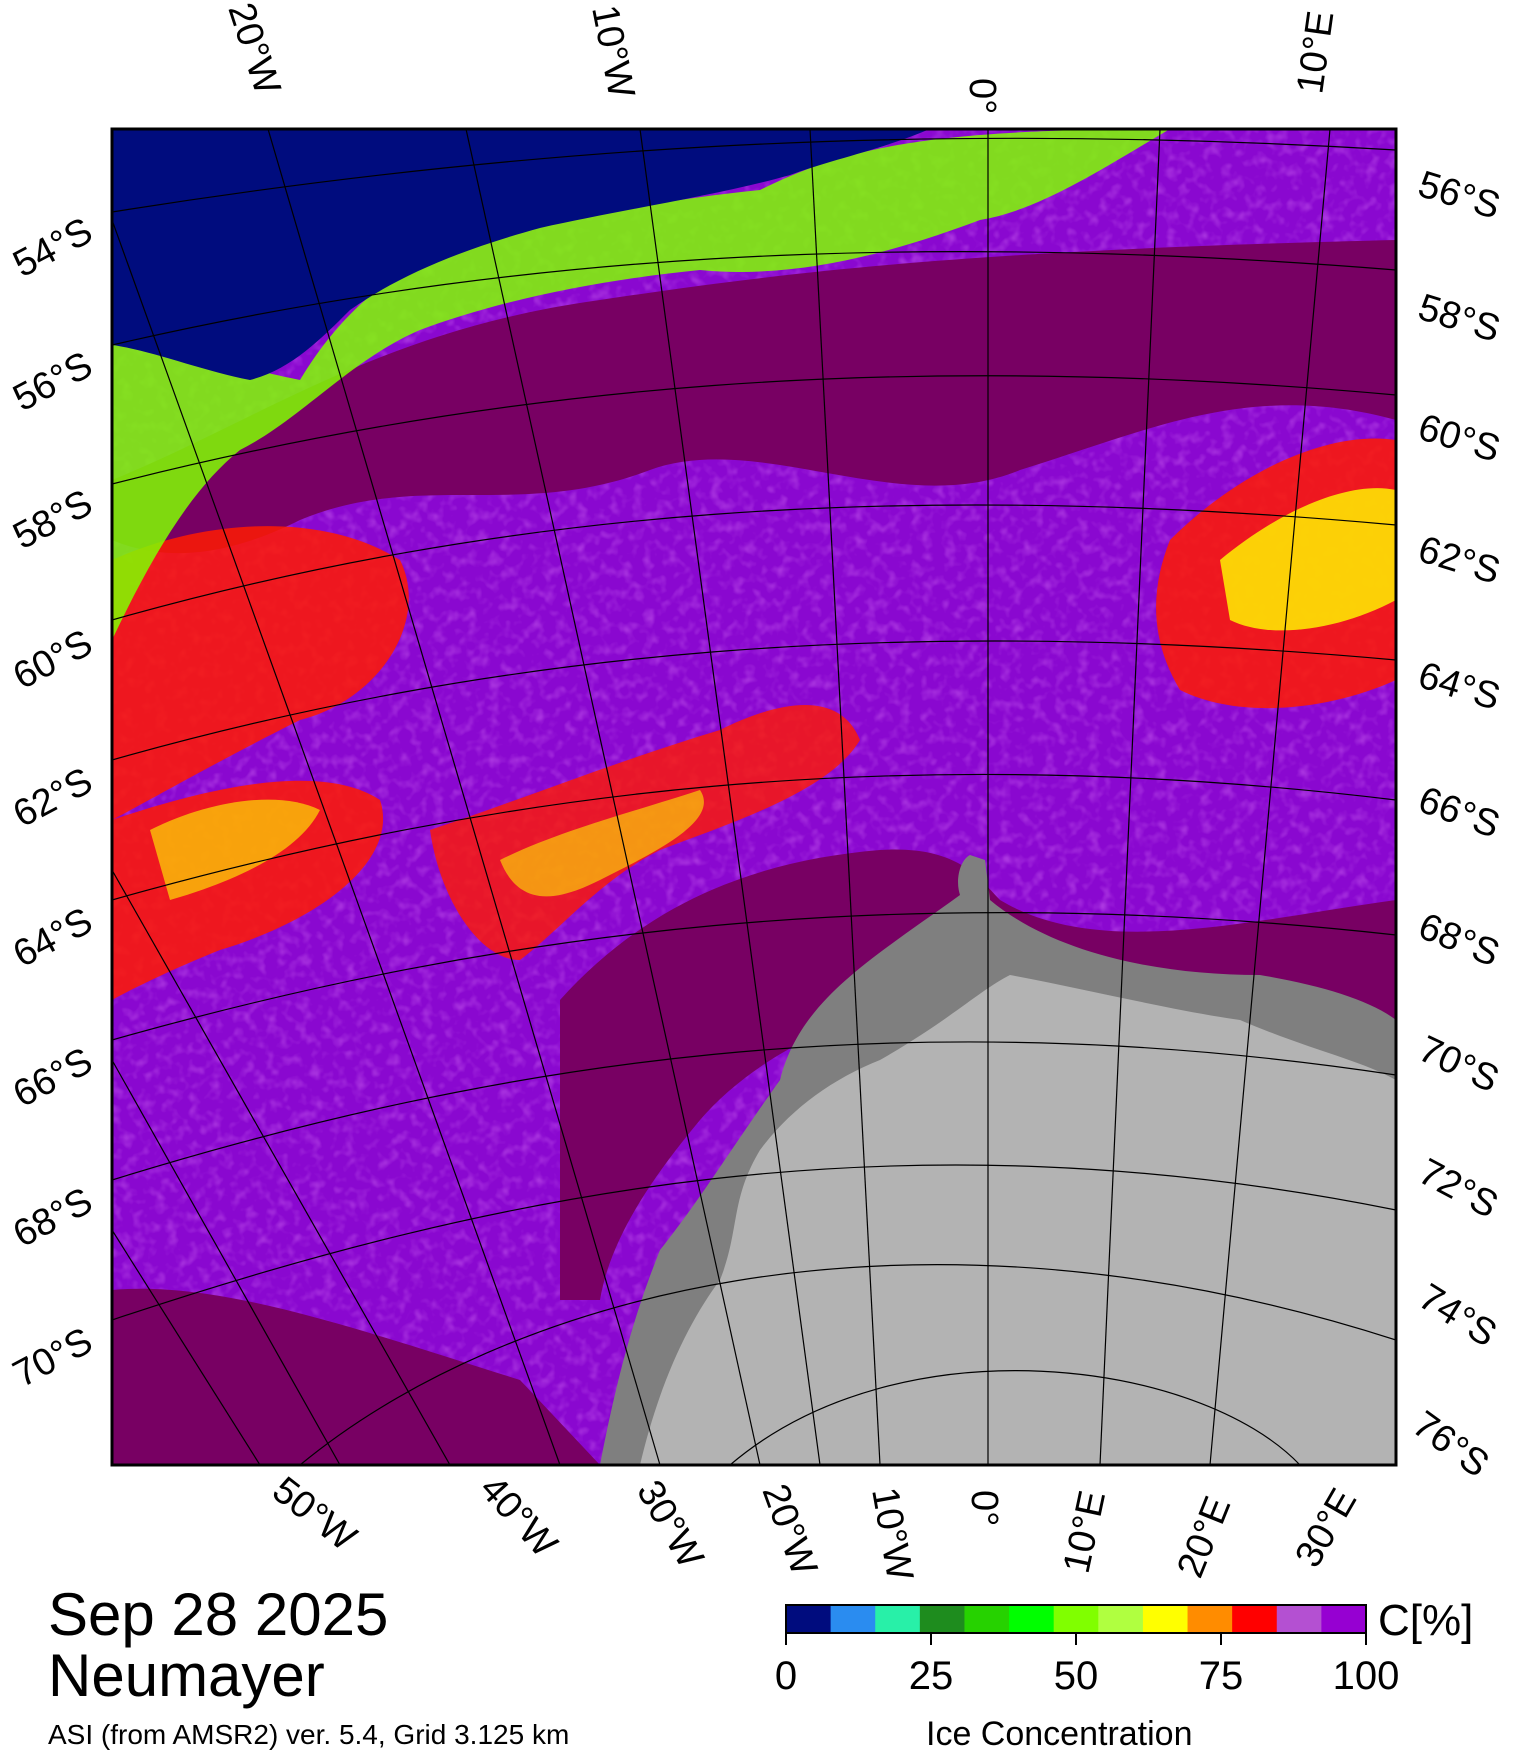 This screenshot has height=1758, width=1518. Describe the element at coordinates (1458, 1064) in the screenshot. I see `right-lat-label: 70°S` at that location.